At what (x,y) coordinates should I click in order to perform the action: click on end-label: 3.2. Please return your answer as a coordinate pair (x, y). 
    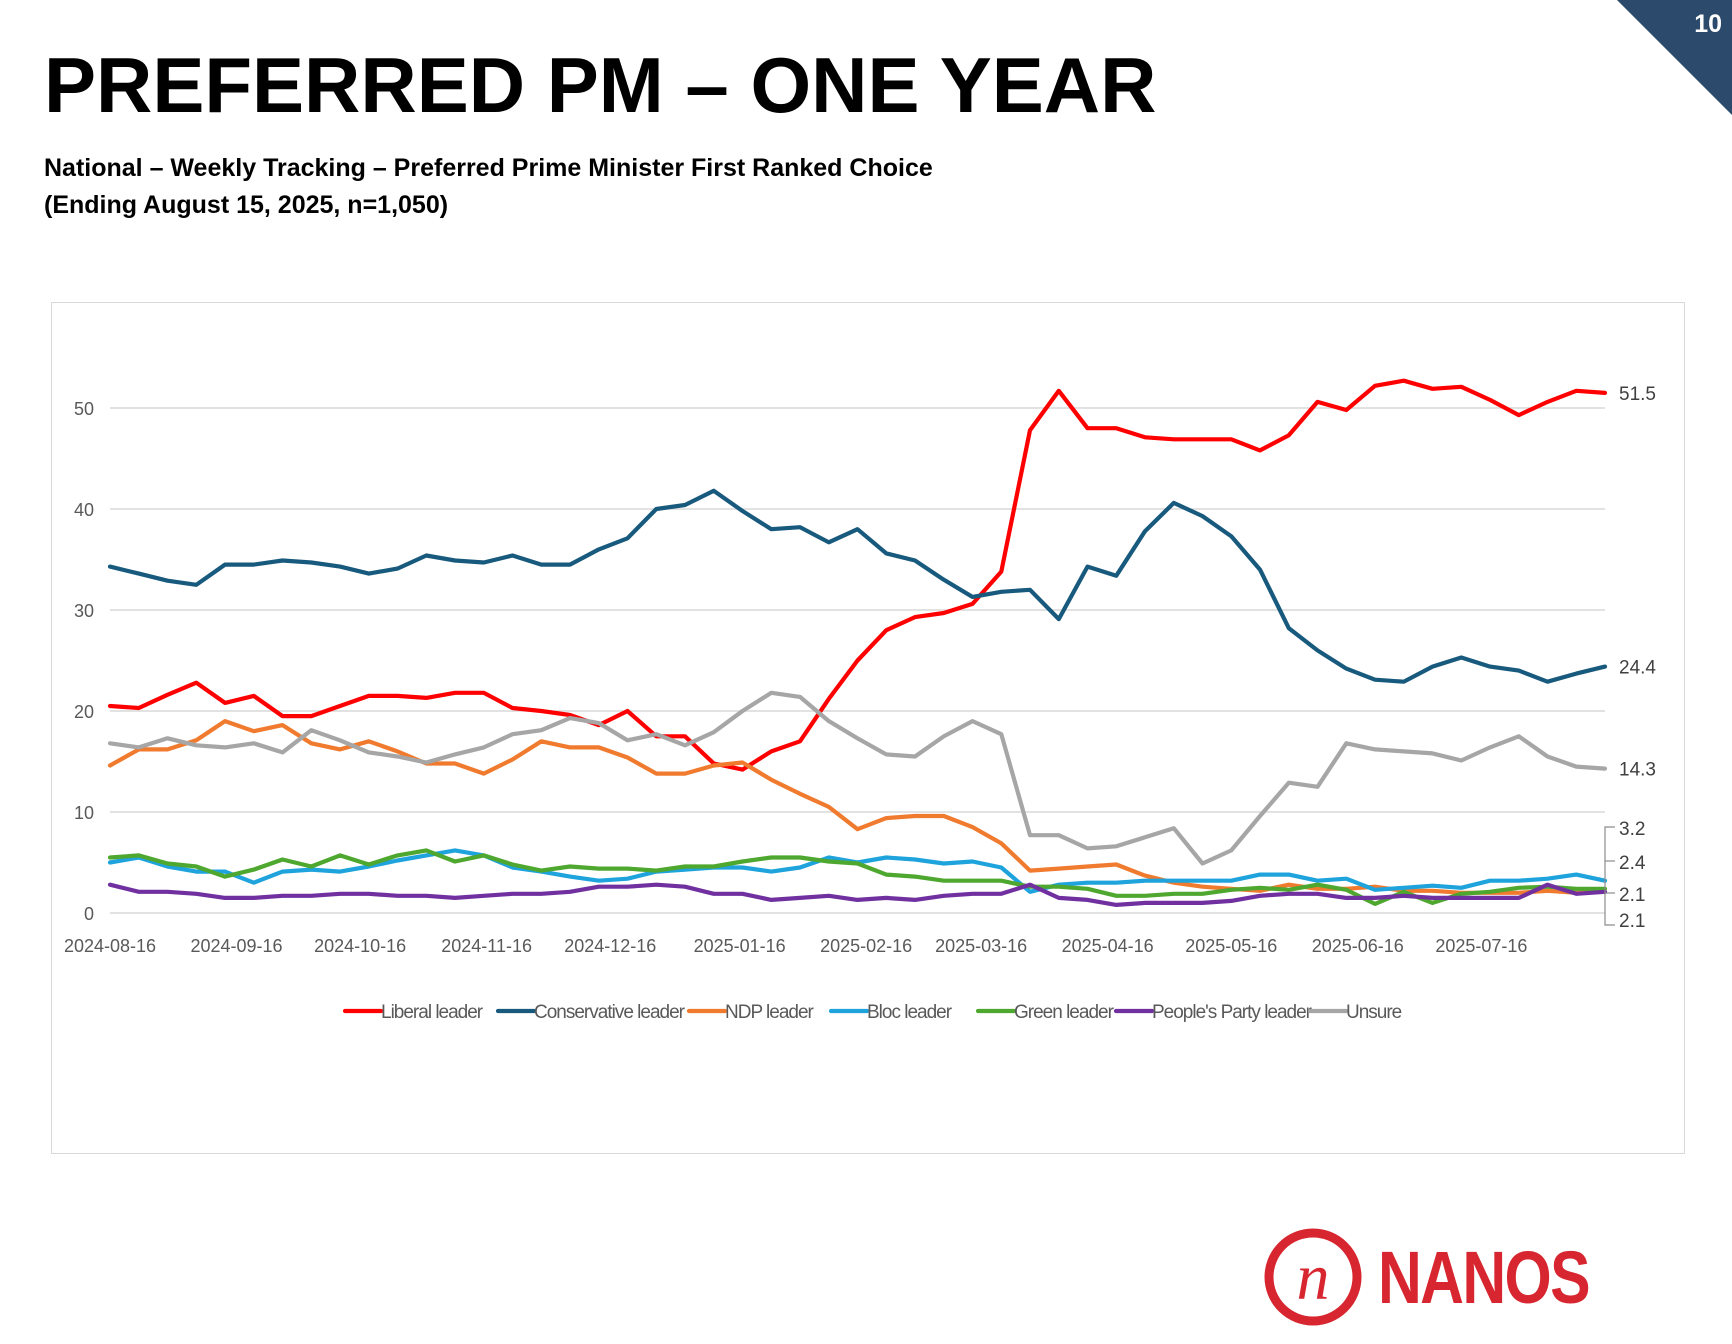
    Looking at the image, I should click on (1632, 829).